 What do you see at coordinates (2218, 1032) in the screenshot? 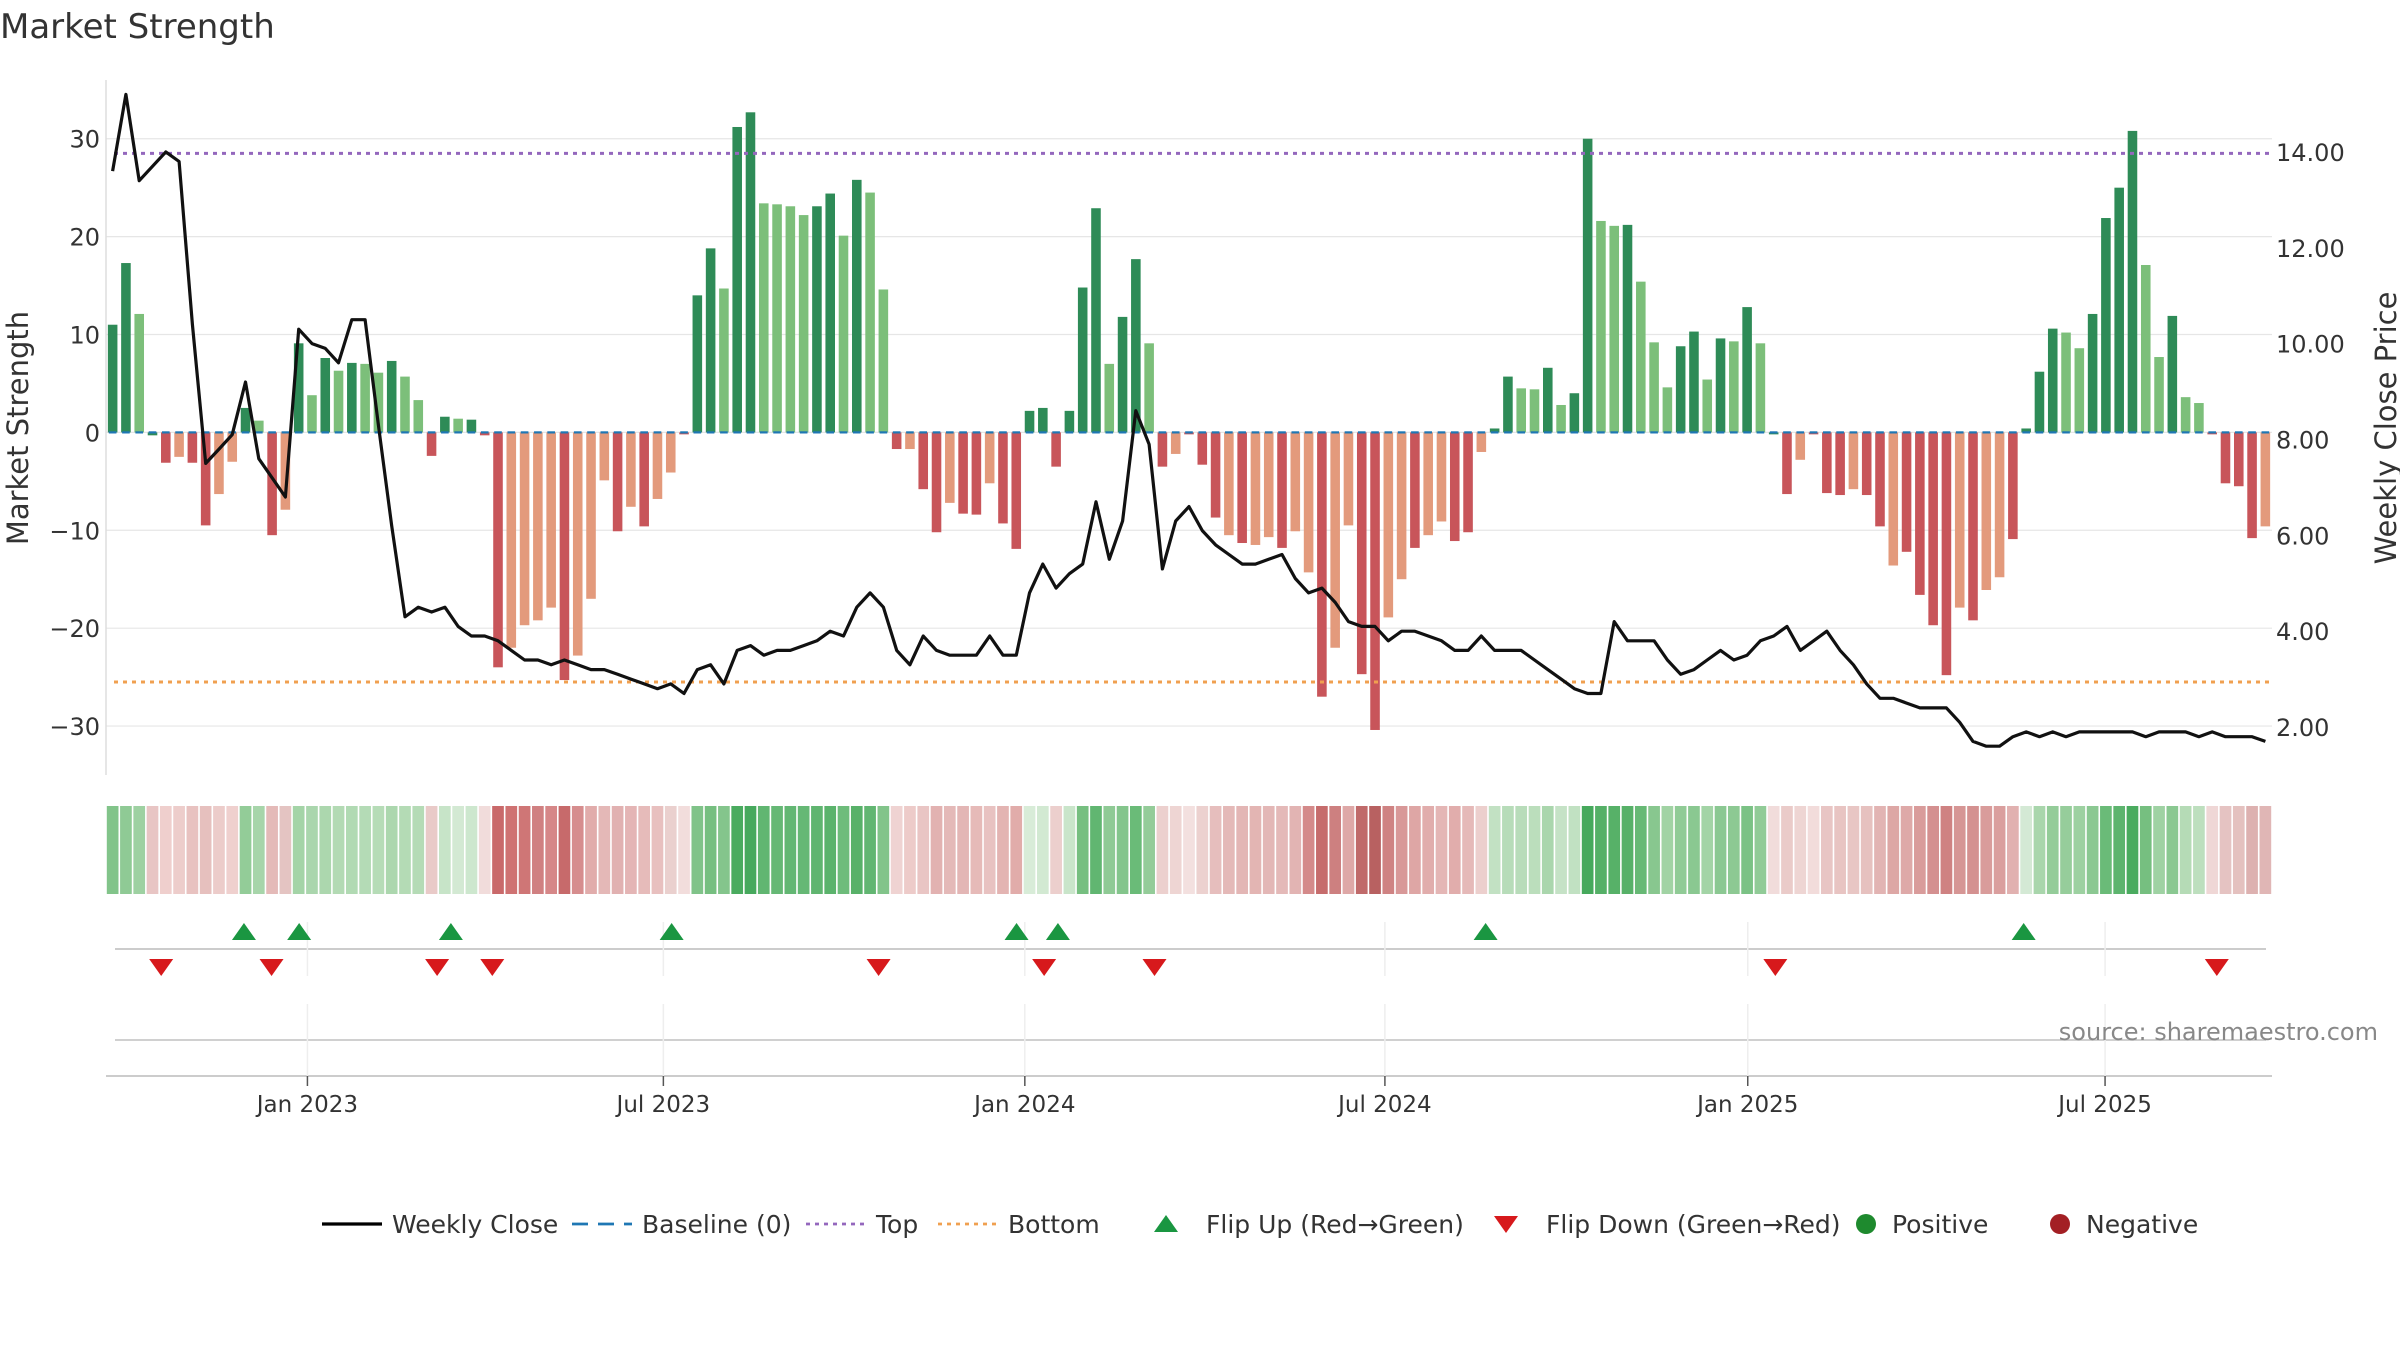
I see `source-credit: source: sharemaestro.com` at bounding box center [2218, 1032].